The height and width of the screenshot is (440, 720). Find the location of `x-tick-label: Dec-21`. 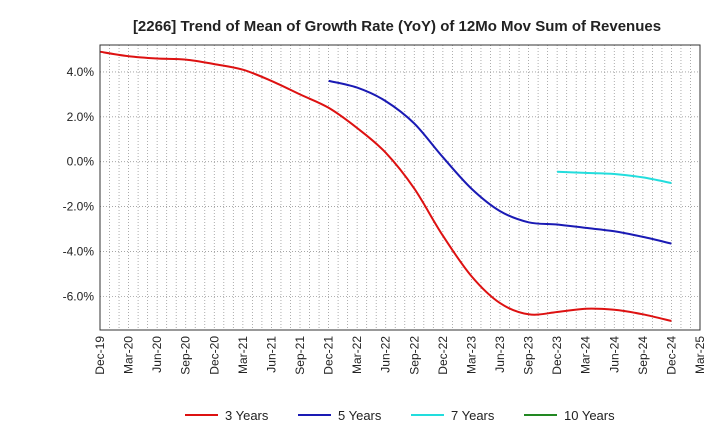

x-tick-label: Dec-21 is located at coordinates (329, 355).